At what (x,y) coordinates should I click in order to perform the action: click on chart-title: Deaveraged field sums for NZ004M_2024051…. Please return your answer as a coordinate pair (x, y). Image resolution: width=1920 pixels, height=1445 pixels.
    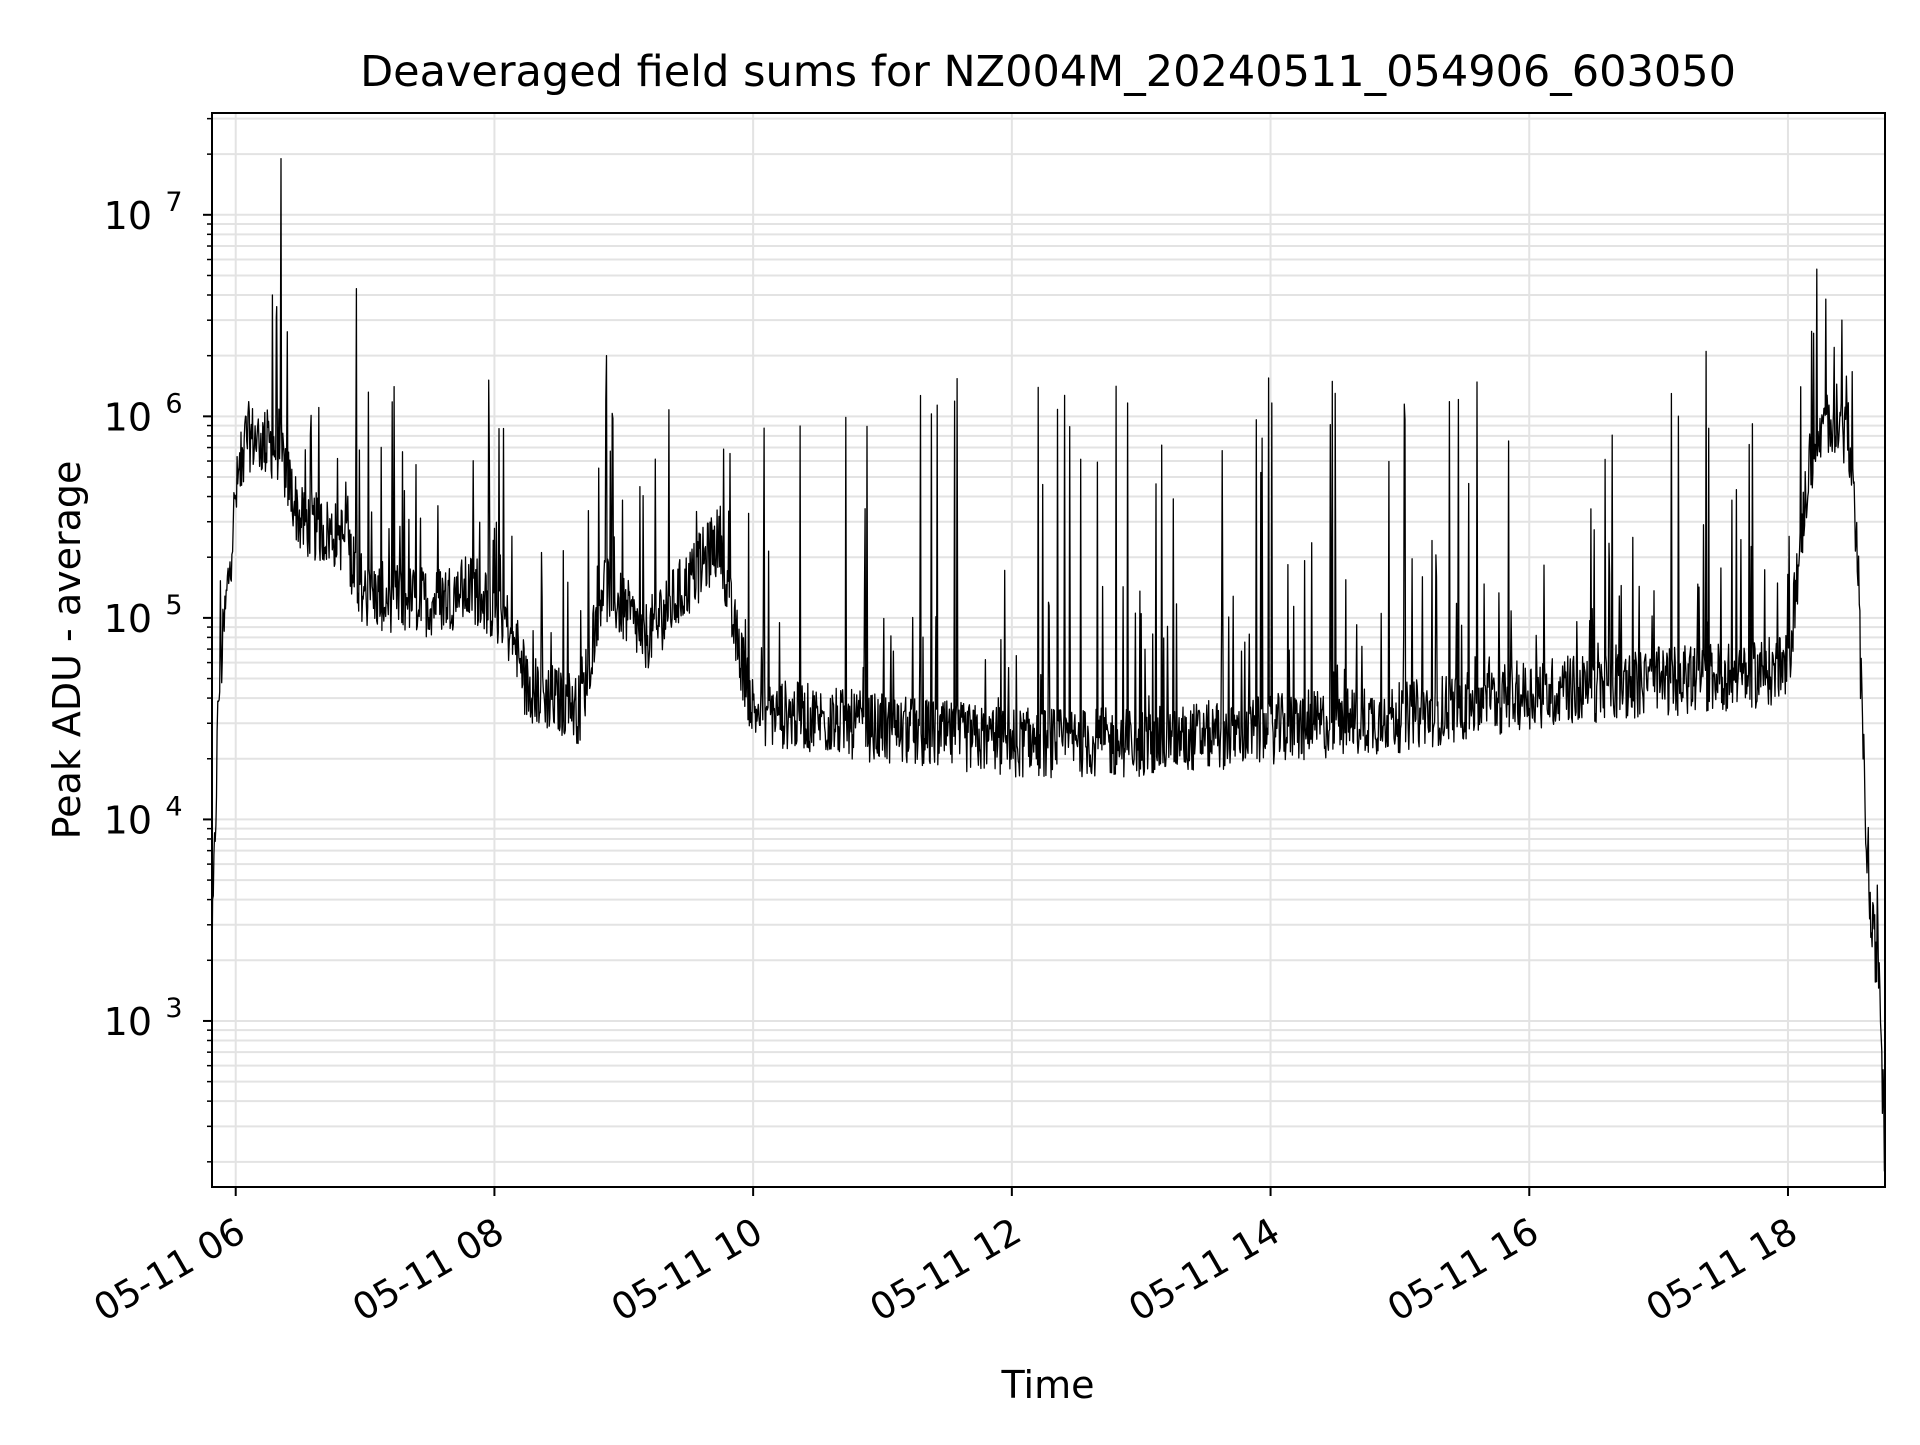
    Looking at the image, I should click on (1048, 72).